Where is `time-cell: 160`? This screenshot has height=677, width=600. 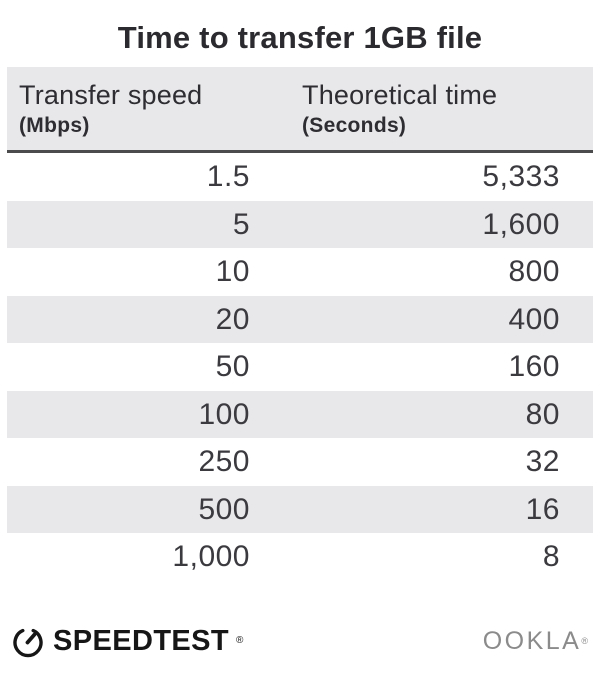
time-cell: 160 is located at coordinates (534, 366).